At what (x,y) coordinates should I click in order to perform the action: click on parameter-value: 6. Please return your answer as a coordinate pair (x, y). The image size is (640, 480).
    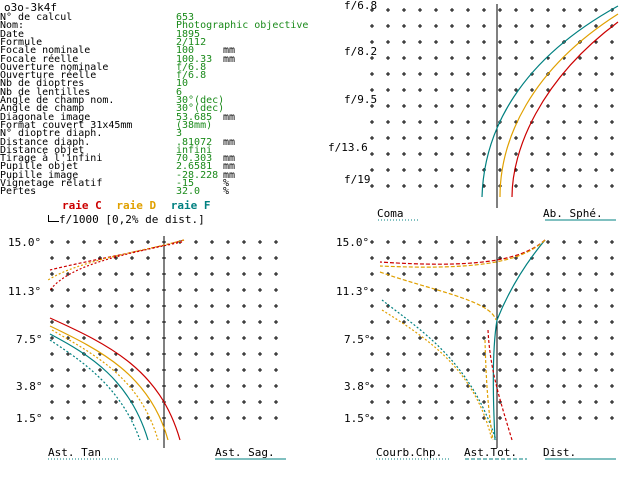
    Looking at the image, I should click on (179, 92).